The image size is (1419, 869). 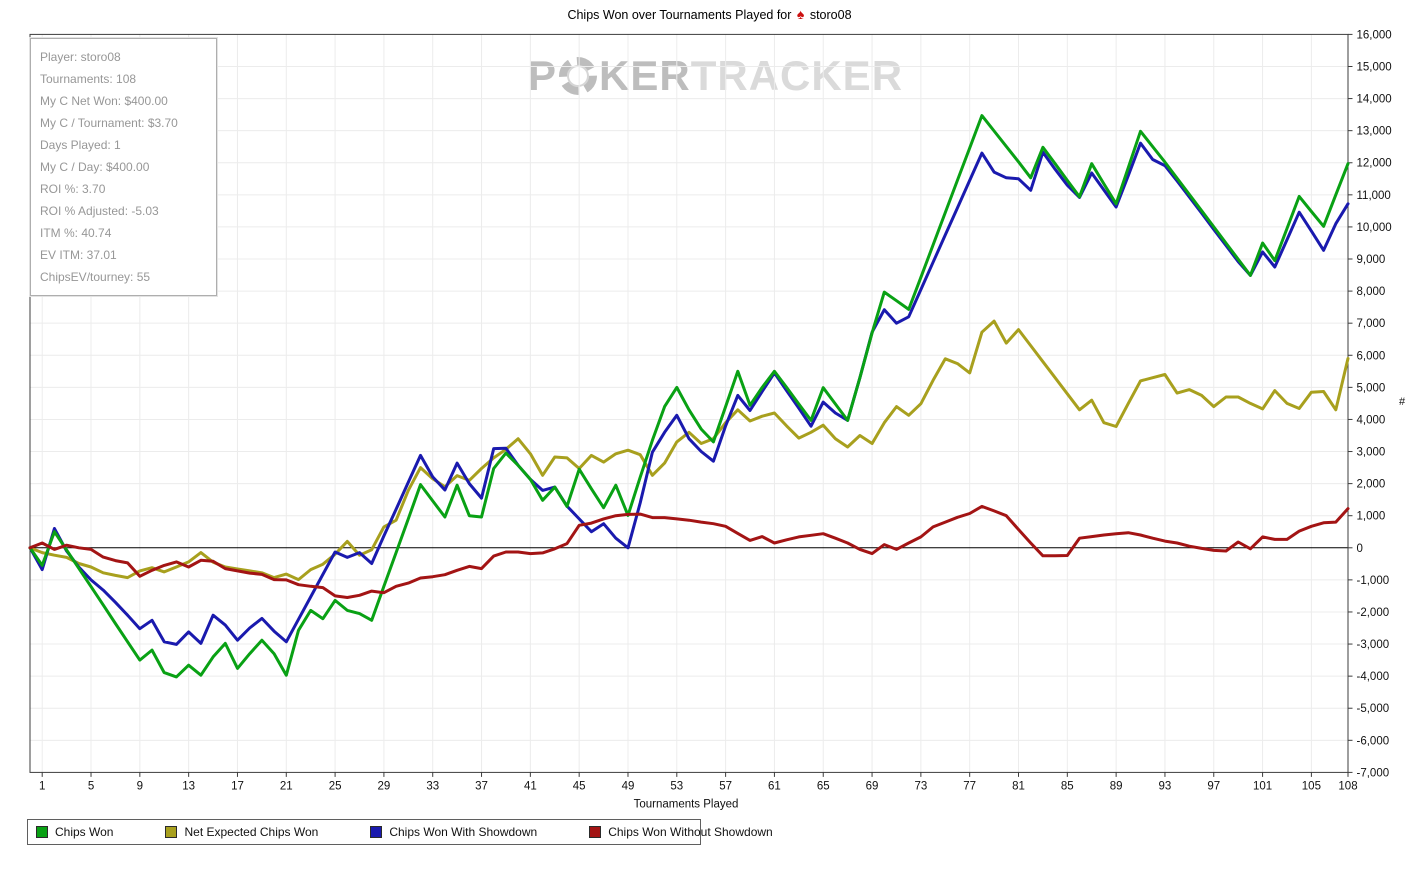 I want to click on legend-item-chips-won: Chips Won, so click(x=74, y=832).